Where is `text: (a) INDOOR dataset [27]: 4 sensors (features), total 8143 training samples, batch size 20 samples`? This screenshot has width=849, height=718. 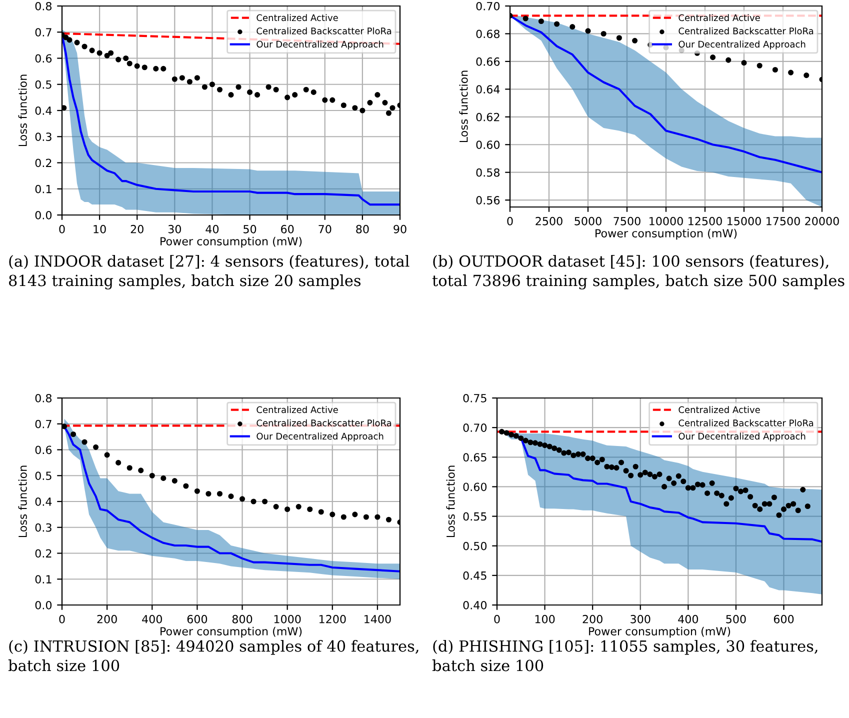 text: (a) INDOOR dataset [27]: 4 sensors (features), total 8143 training samples, batch size 20 samples is located at coordinates (209, 272).